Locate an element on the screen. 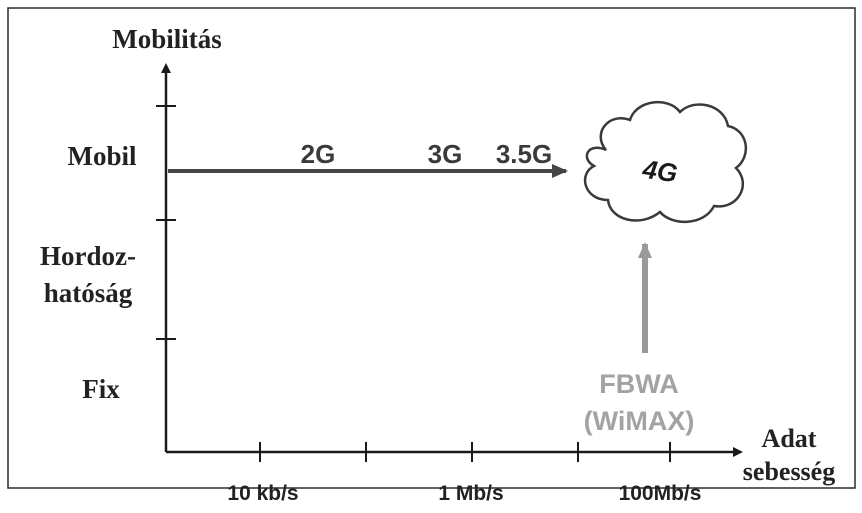 The height and width of the screenshot is (513, 862). y-level-hordoz: Hordoz- is located at coordinates (88, 256).